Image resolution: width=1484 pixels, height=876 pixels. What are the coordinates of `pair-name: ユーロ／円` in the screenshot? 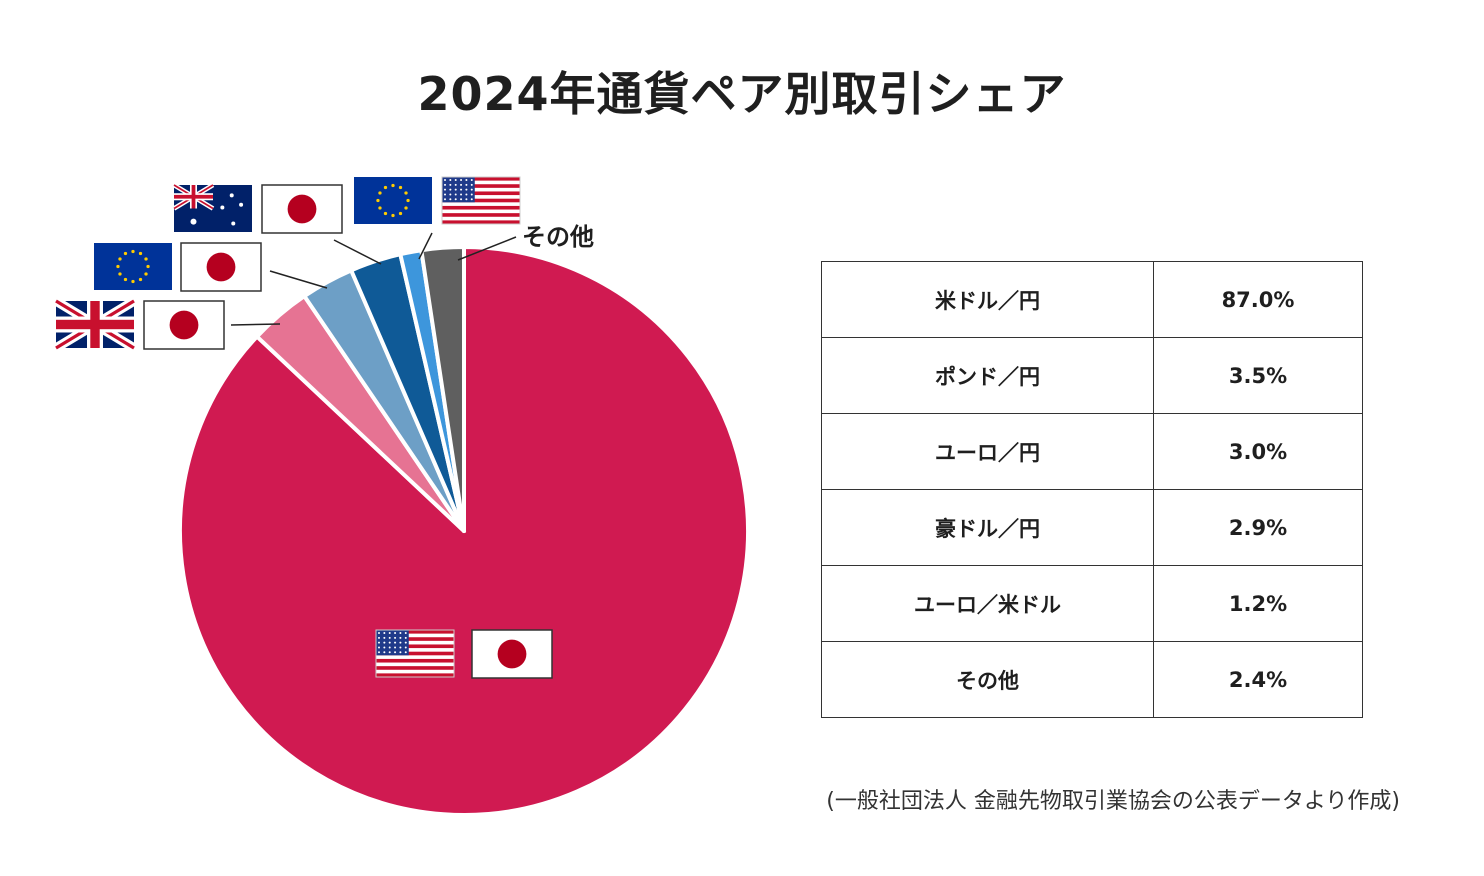 It's located at (987, 451).